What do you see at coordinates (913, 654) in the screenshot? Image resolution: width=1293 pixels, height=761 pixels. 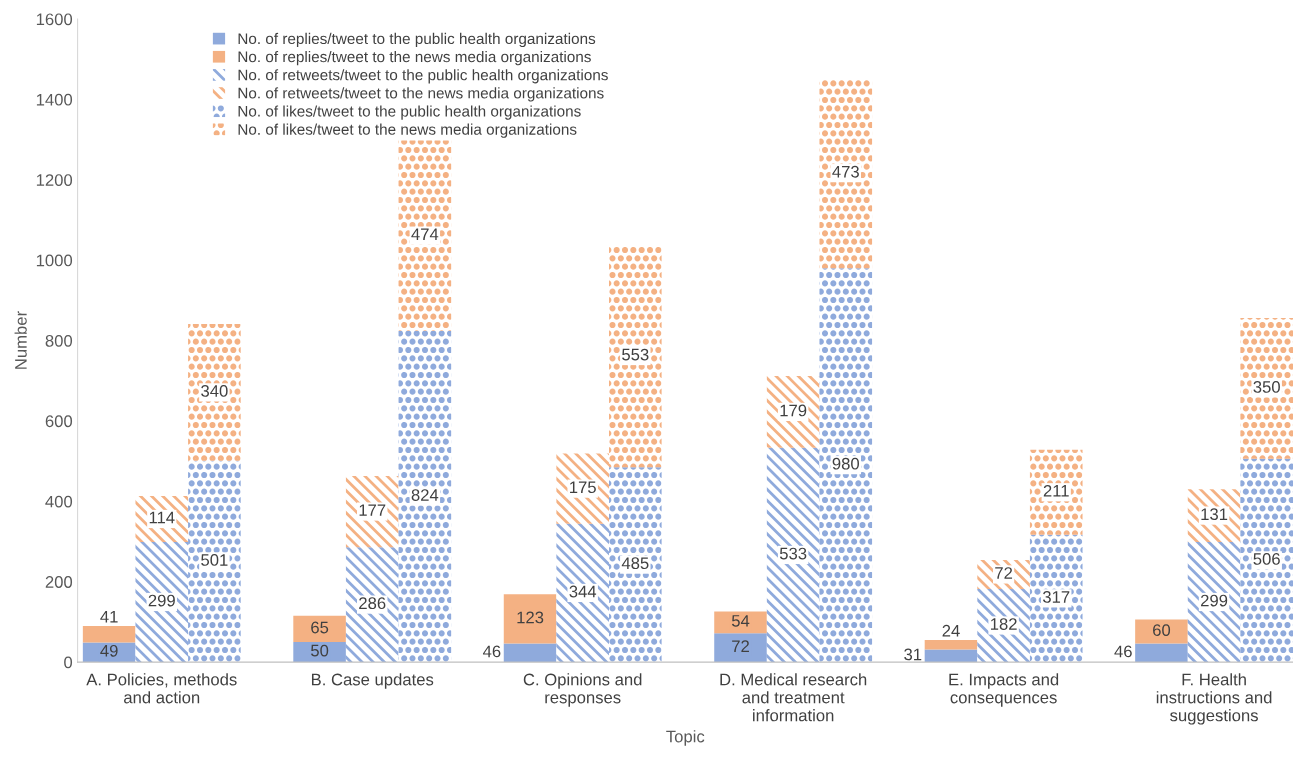 I see `data-label: 31` at bounding box center [913, 654].